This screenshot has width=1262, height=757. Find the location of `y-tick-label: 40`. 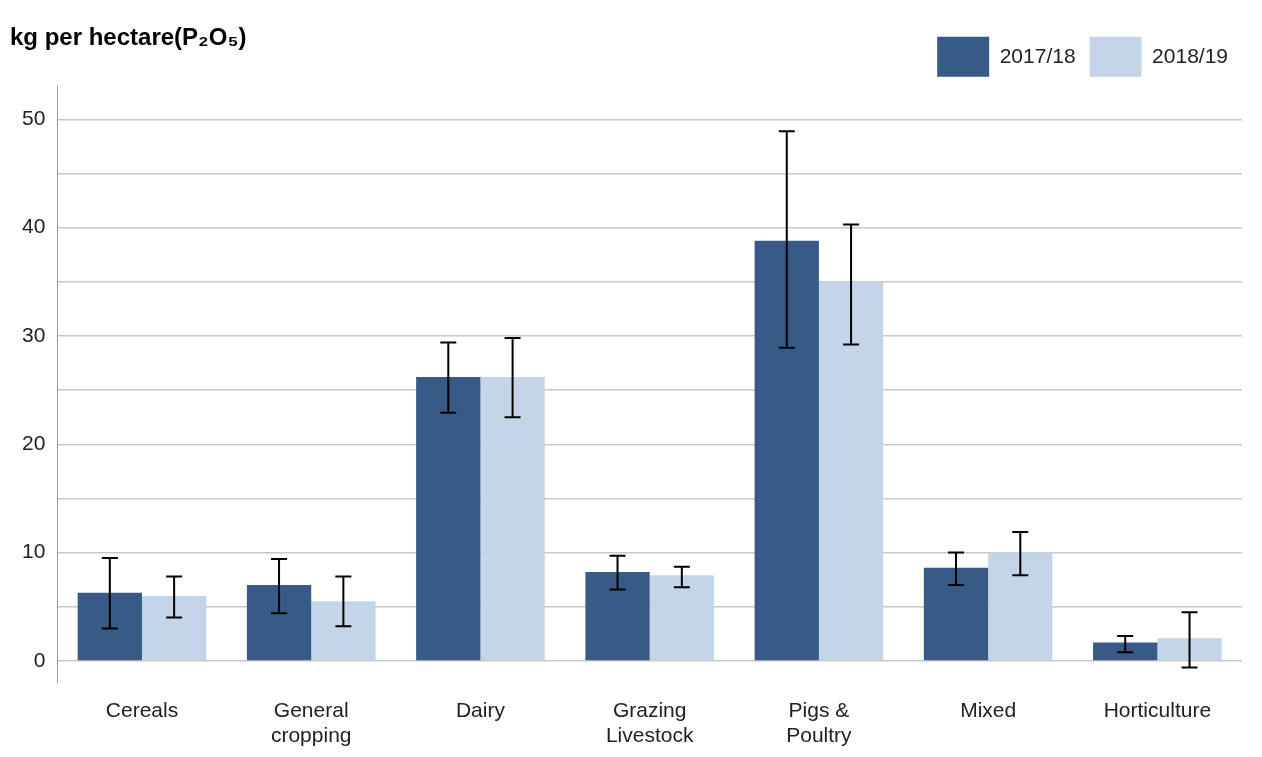

y-tick-label: 40 is located at coordinates (34, 226).